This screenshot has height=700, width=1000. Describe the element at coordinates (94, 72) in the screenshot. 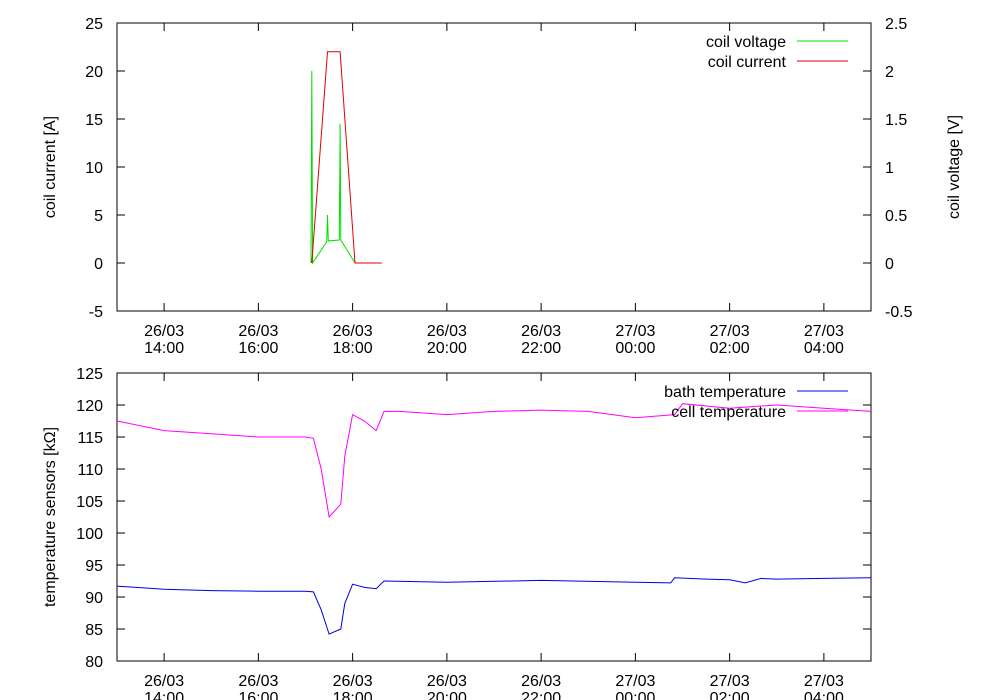

I see `y-tick-label: 20` at that location.